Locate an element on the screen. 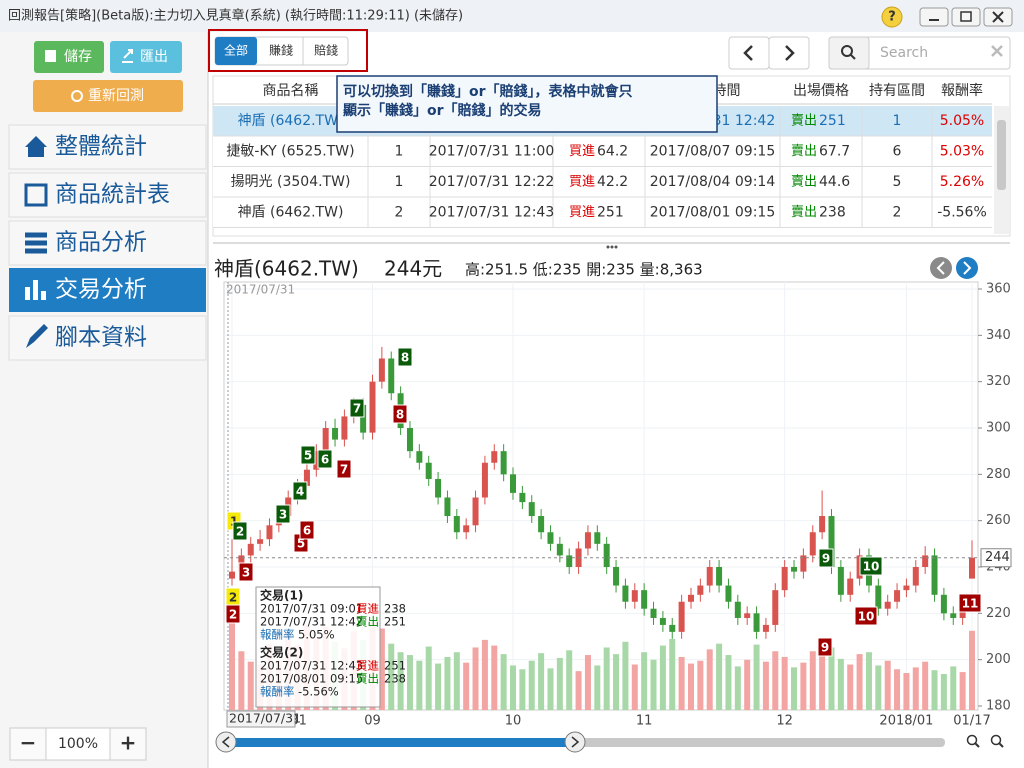 The image size is (1024, 768). table-cell: 2017/07/31 11:00 is located at coordinates (492, 152).